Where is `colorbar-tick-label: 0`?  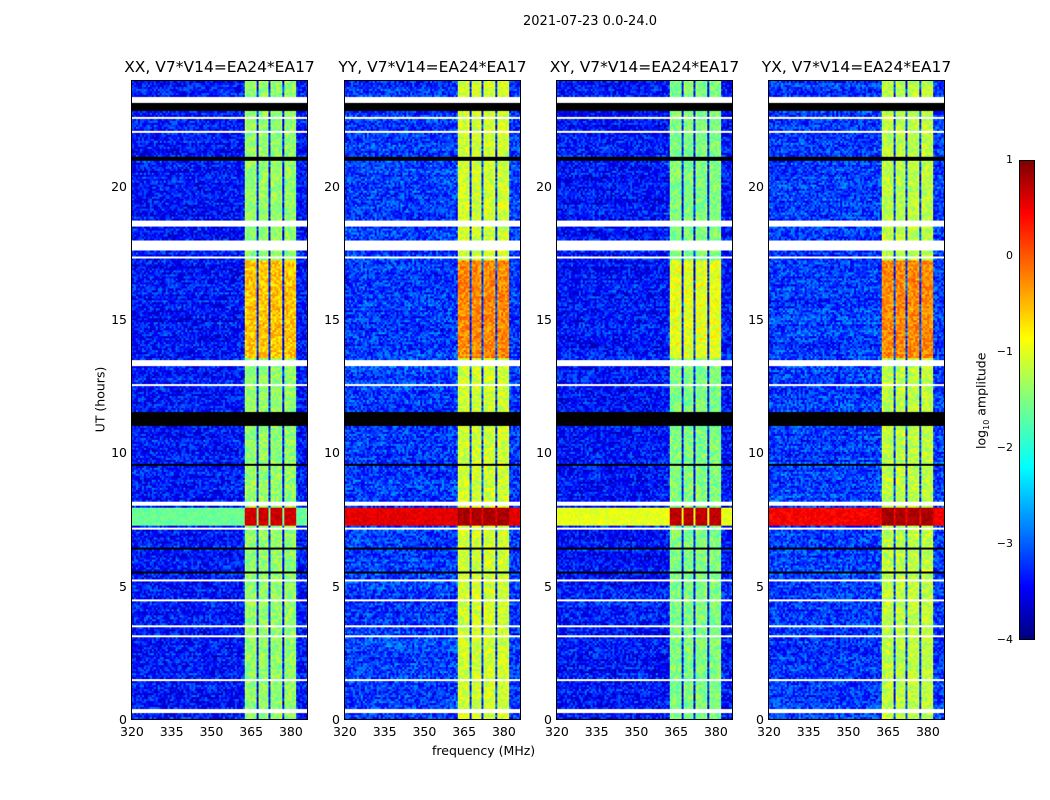
colorbar-tick-label: 0 is located at coordinates (1009, 255).